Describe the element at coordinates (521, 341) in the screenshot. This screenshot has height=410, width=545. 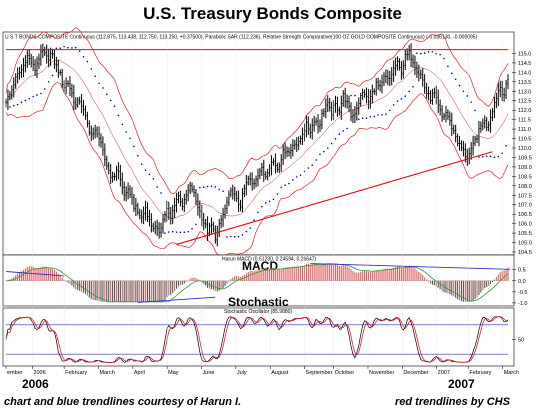
I see `stochastic-y-tick-label: 50` at that location.